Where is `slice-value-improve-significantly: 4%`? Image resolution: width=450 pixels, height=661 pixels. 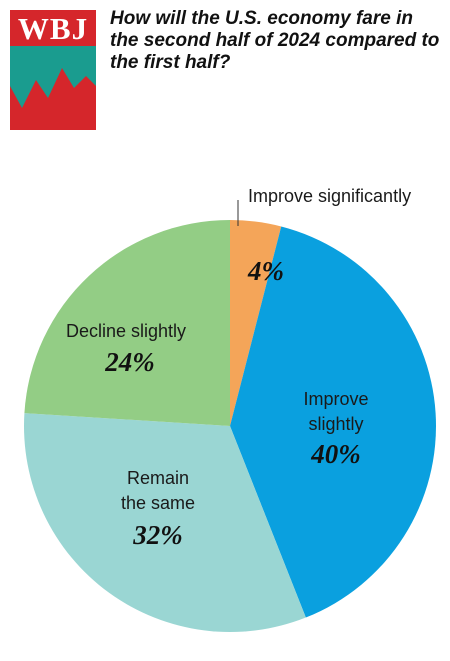
slice-value-improve-significantly: 4% is located at coordinates (265, 271).